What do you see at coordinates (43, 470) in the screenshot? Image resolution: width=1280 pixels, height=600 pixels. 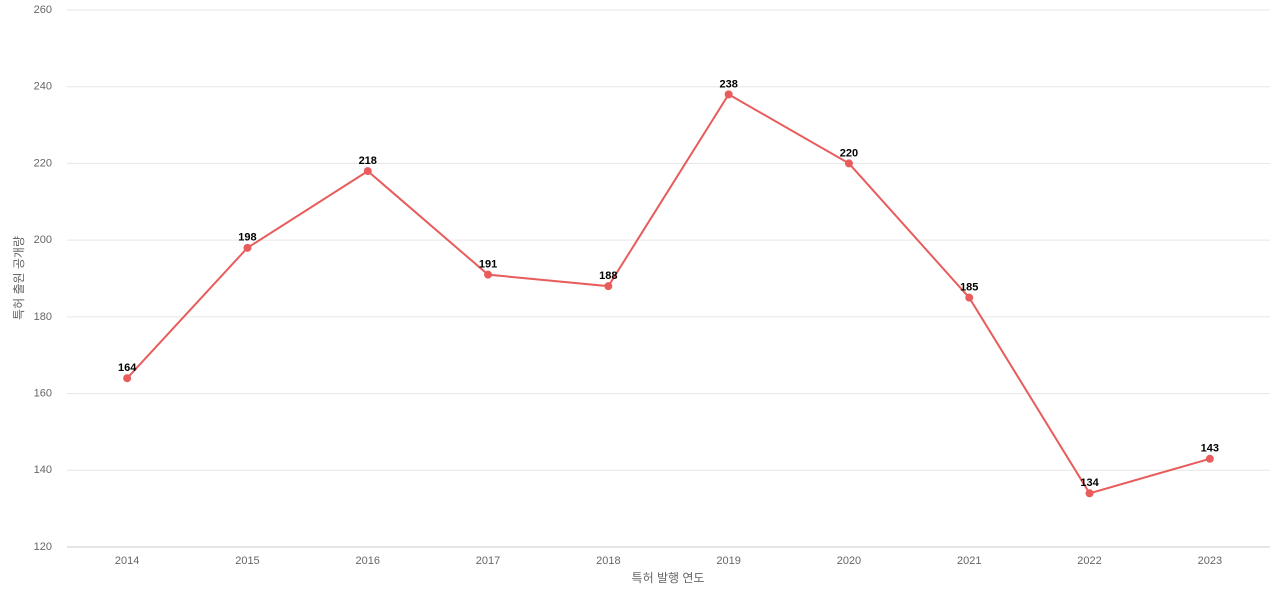 I see `y-tick-label: 140` at bounding box center [43, 470].